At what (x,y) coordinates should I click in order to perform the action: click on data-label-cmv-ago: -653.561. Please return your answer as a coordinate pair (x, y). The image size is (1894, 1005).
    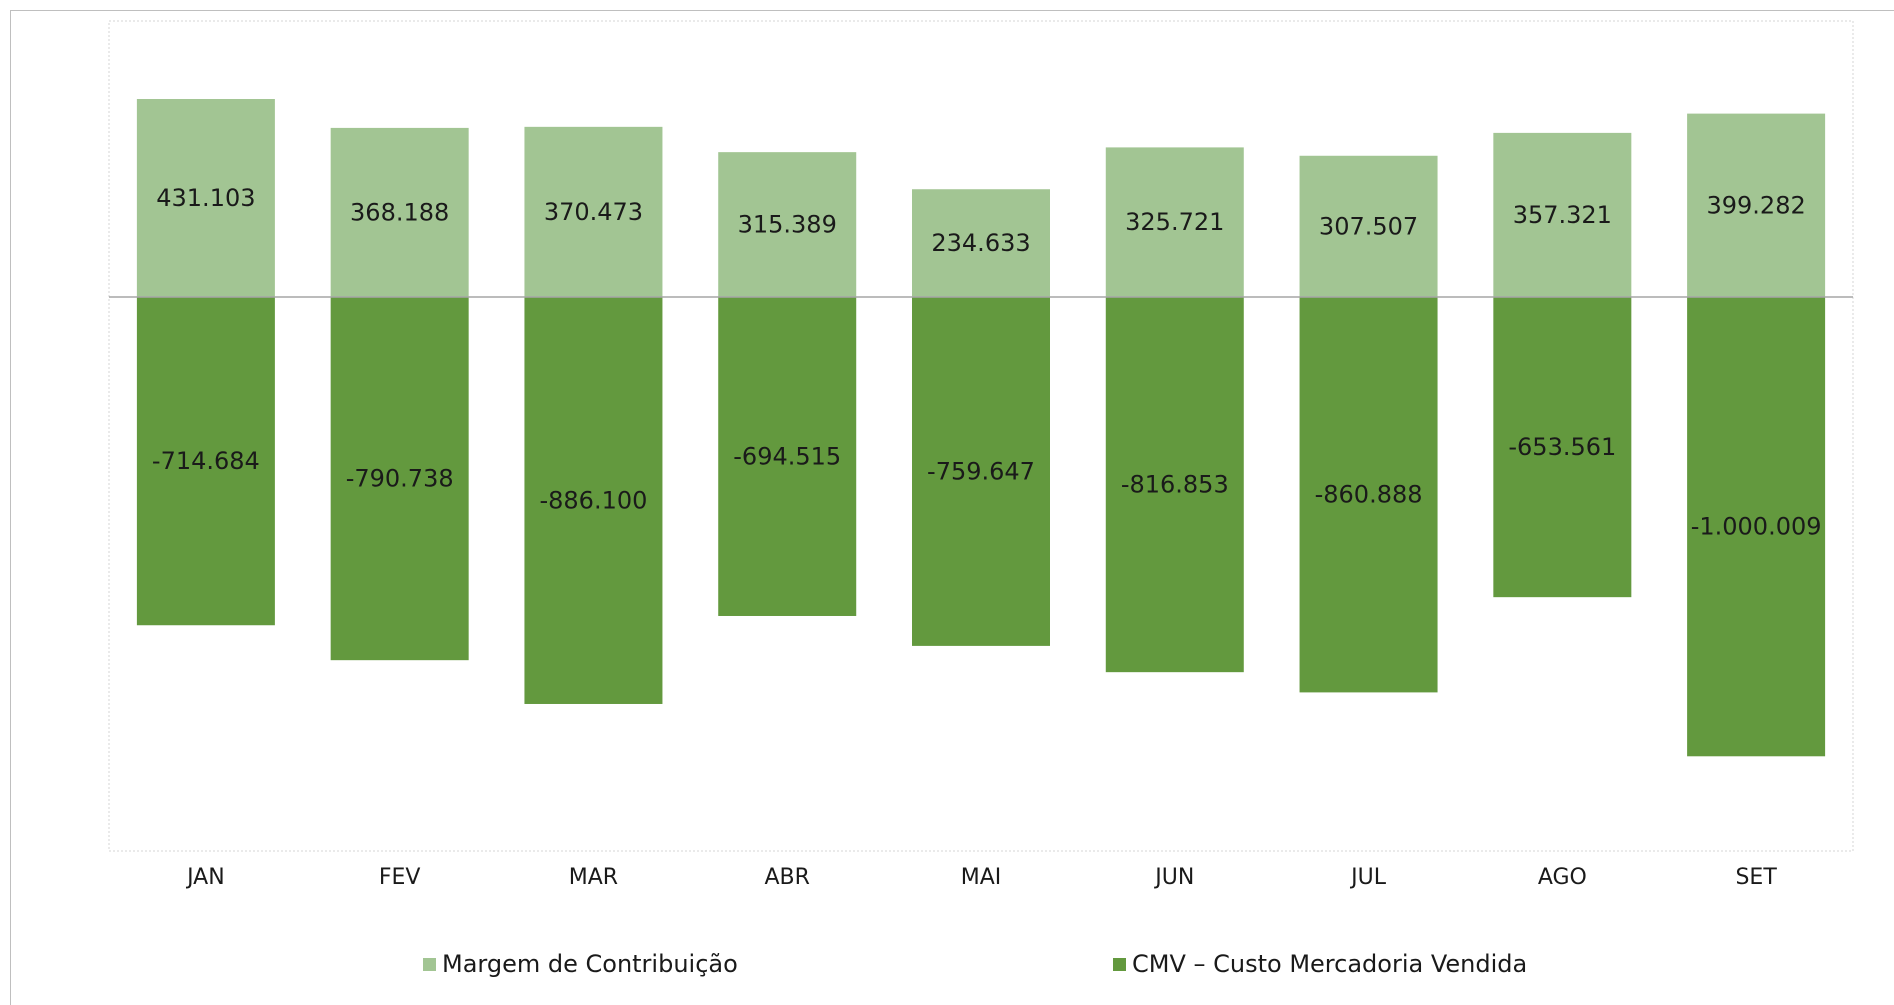
    Looking at the image, I should click on (1562, 447).